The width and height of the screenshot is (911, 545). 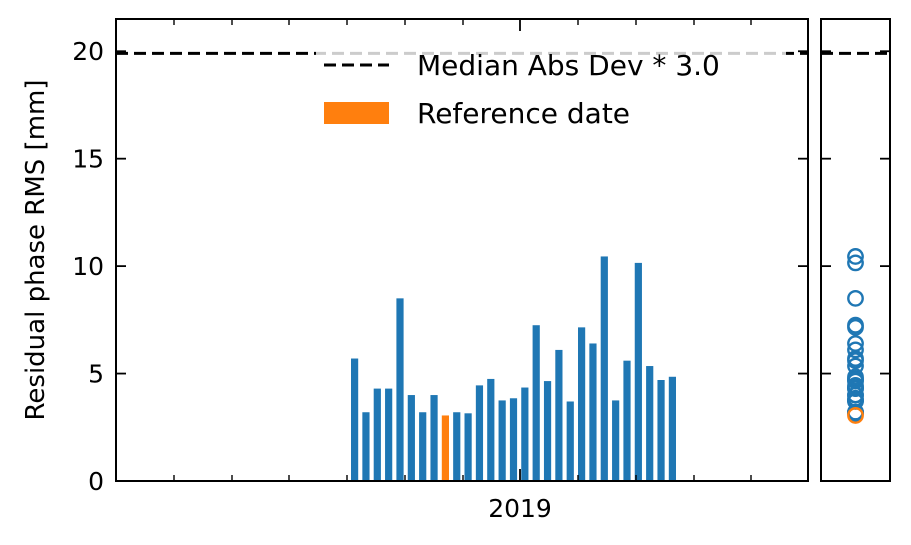 I want to click on legend-threshold-label: Median Abs Dev * 3.0, so click(x=568, y=65).